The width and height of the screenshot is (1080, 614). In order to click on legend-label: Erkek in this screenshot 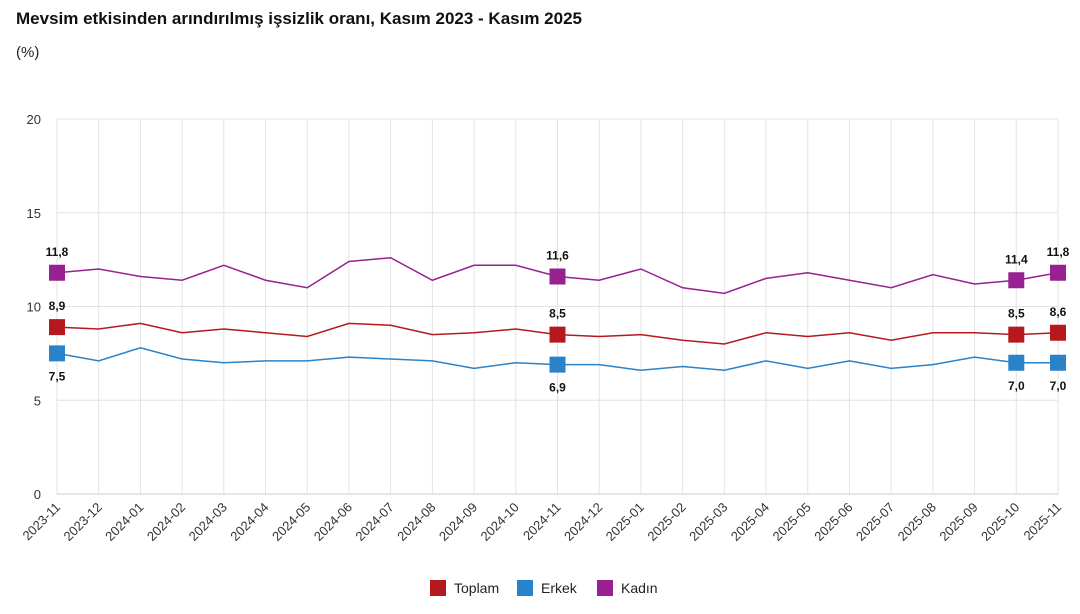, I will do `click(559, 588)`.